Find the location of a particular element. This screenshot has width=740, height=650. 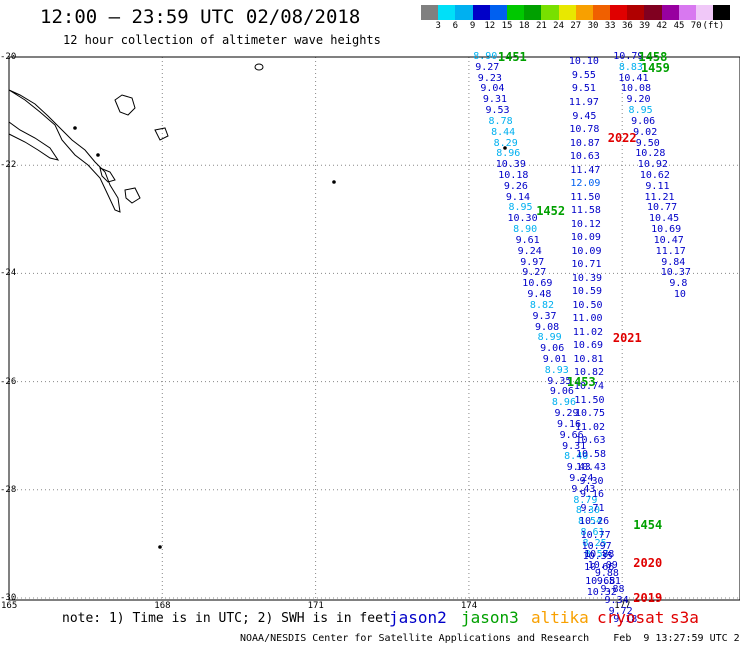

wave-height-reading: 8.30 is located at coordinates (587, 511).